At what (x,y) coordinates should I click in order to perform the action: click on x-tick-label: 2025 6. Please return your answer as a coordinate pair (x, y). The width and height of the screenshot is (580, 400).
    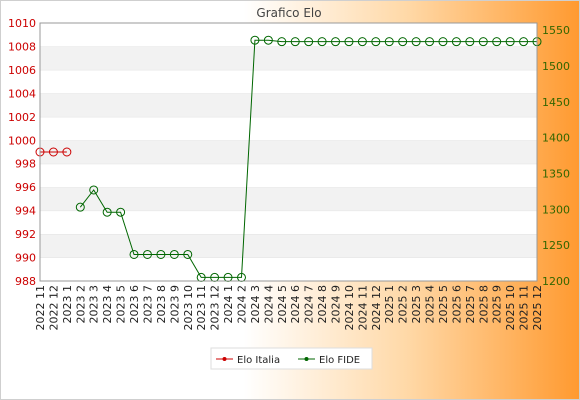
    Looking at the image, I should click on (456, 304).